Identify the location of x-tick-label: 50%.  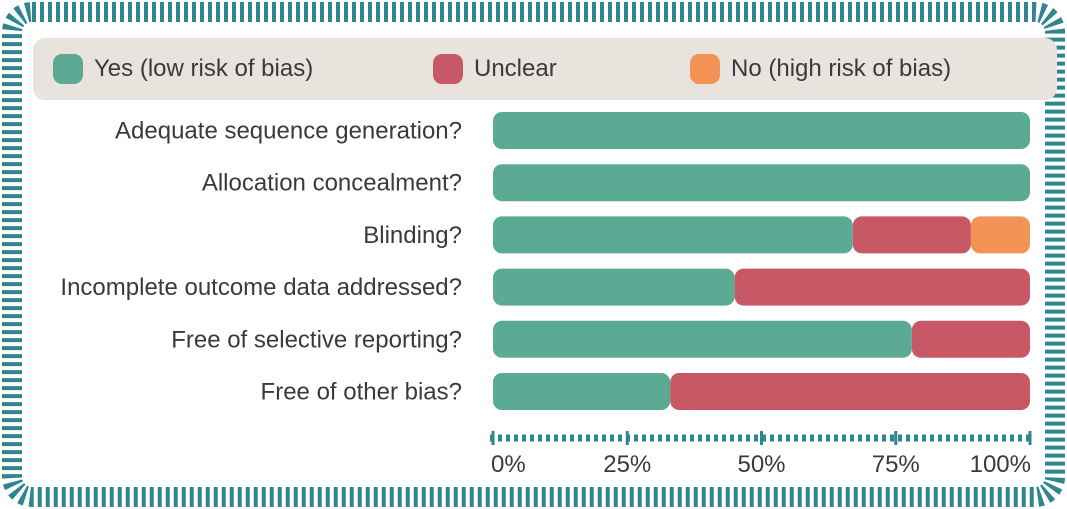
(761, 464).